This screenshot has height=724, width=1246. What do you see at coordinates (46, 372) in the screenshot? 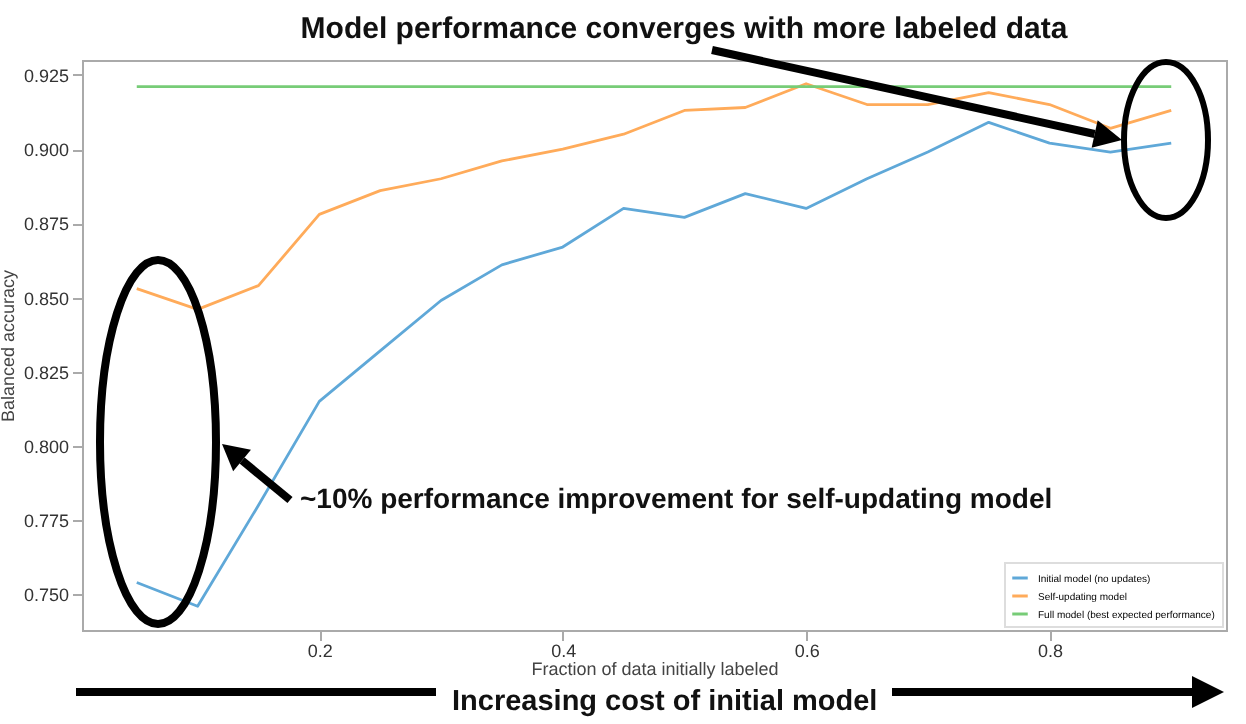
I see `y-tick-label: 0.825` at bounding box center [46, 372].